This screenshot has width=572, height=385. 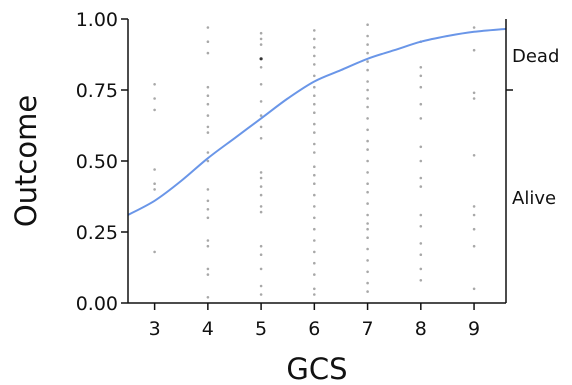 What do you see at coordinates (532, 127) in the screenshot?
I see `right-axis-labels: Dead Alive` at bounding box center [532, 127].